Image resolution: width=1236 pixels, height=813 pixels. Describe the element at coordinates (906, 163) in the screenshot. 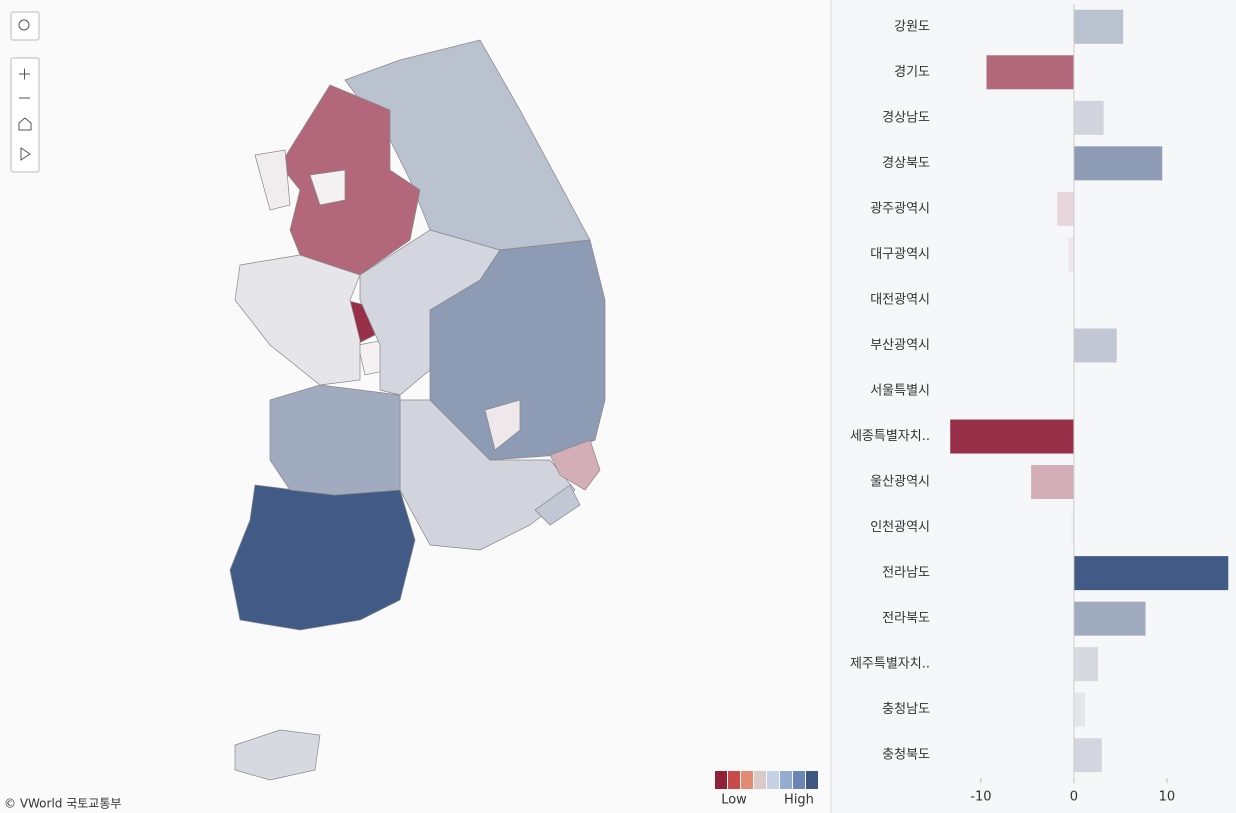

I see `category-label: 경상북도` at that location.